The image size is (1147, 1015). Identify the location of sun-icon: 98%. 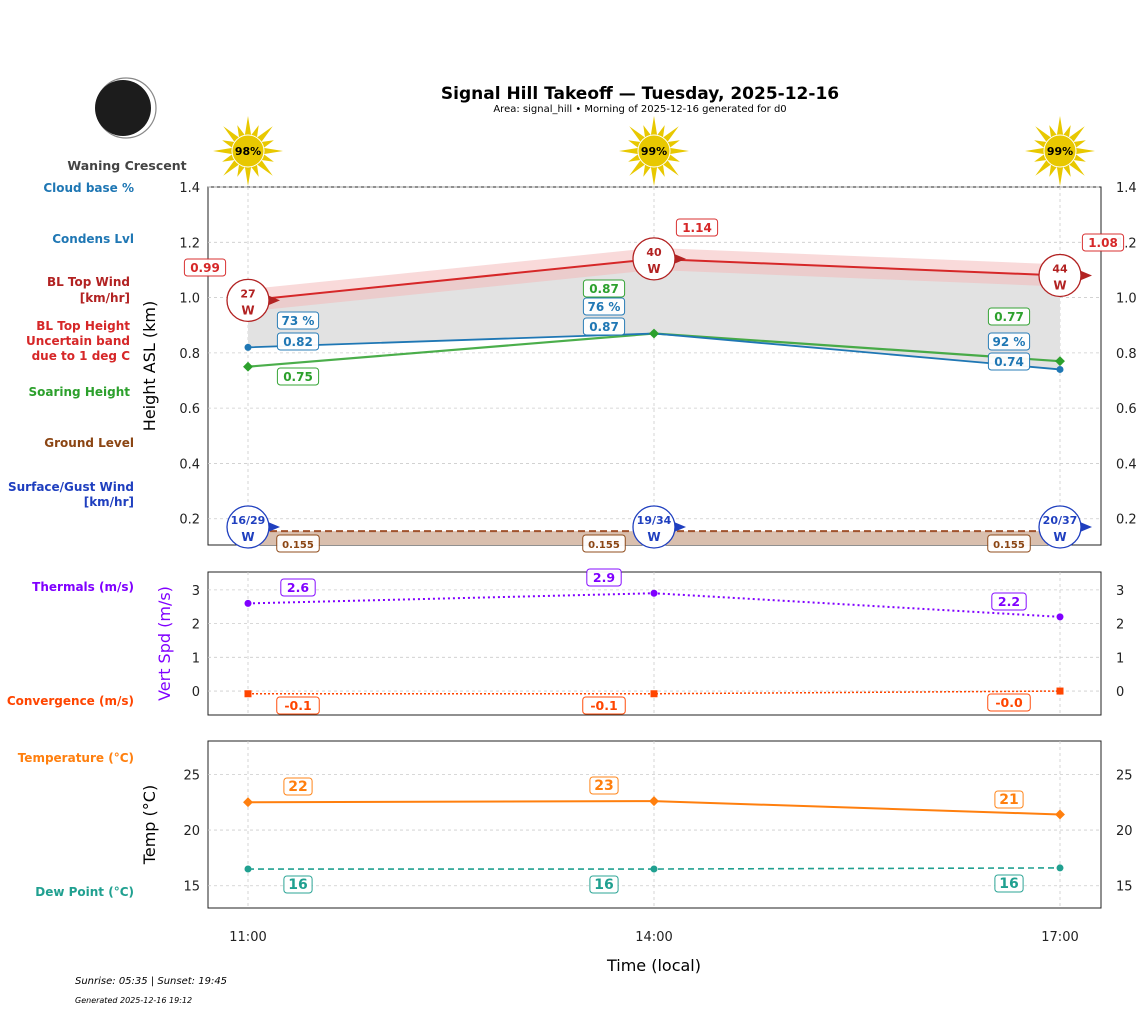
(248, 151).